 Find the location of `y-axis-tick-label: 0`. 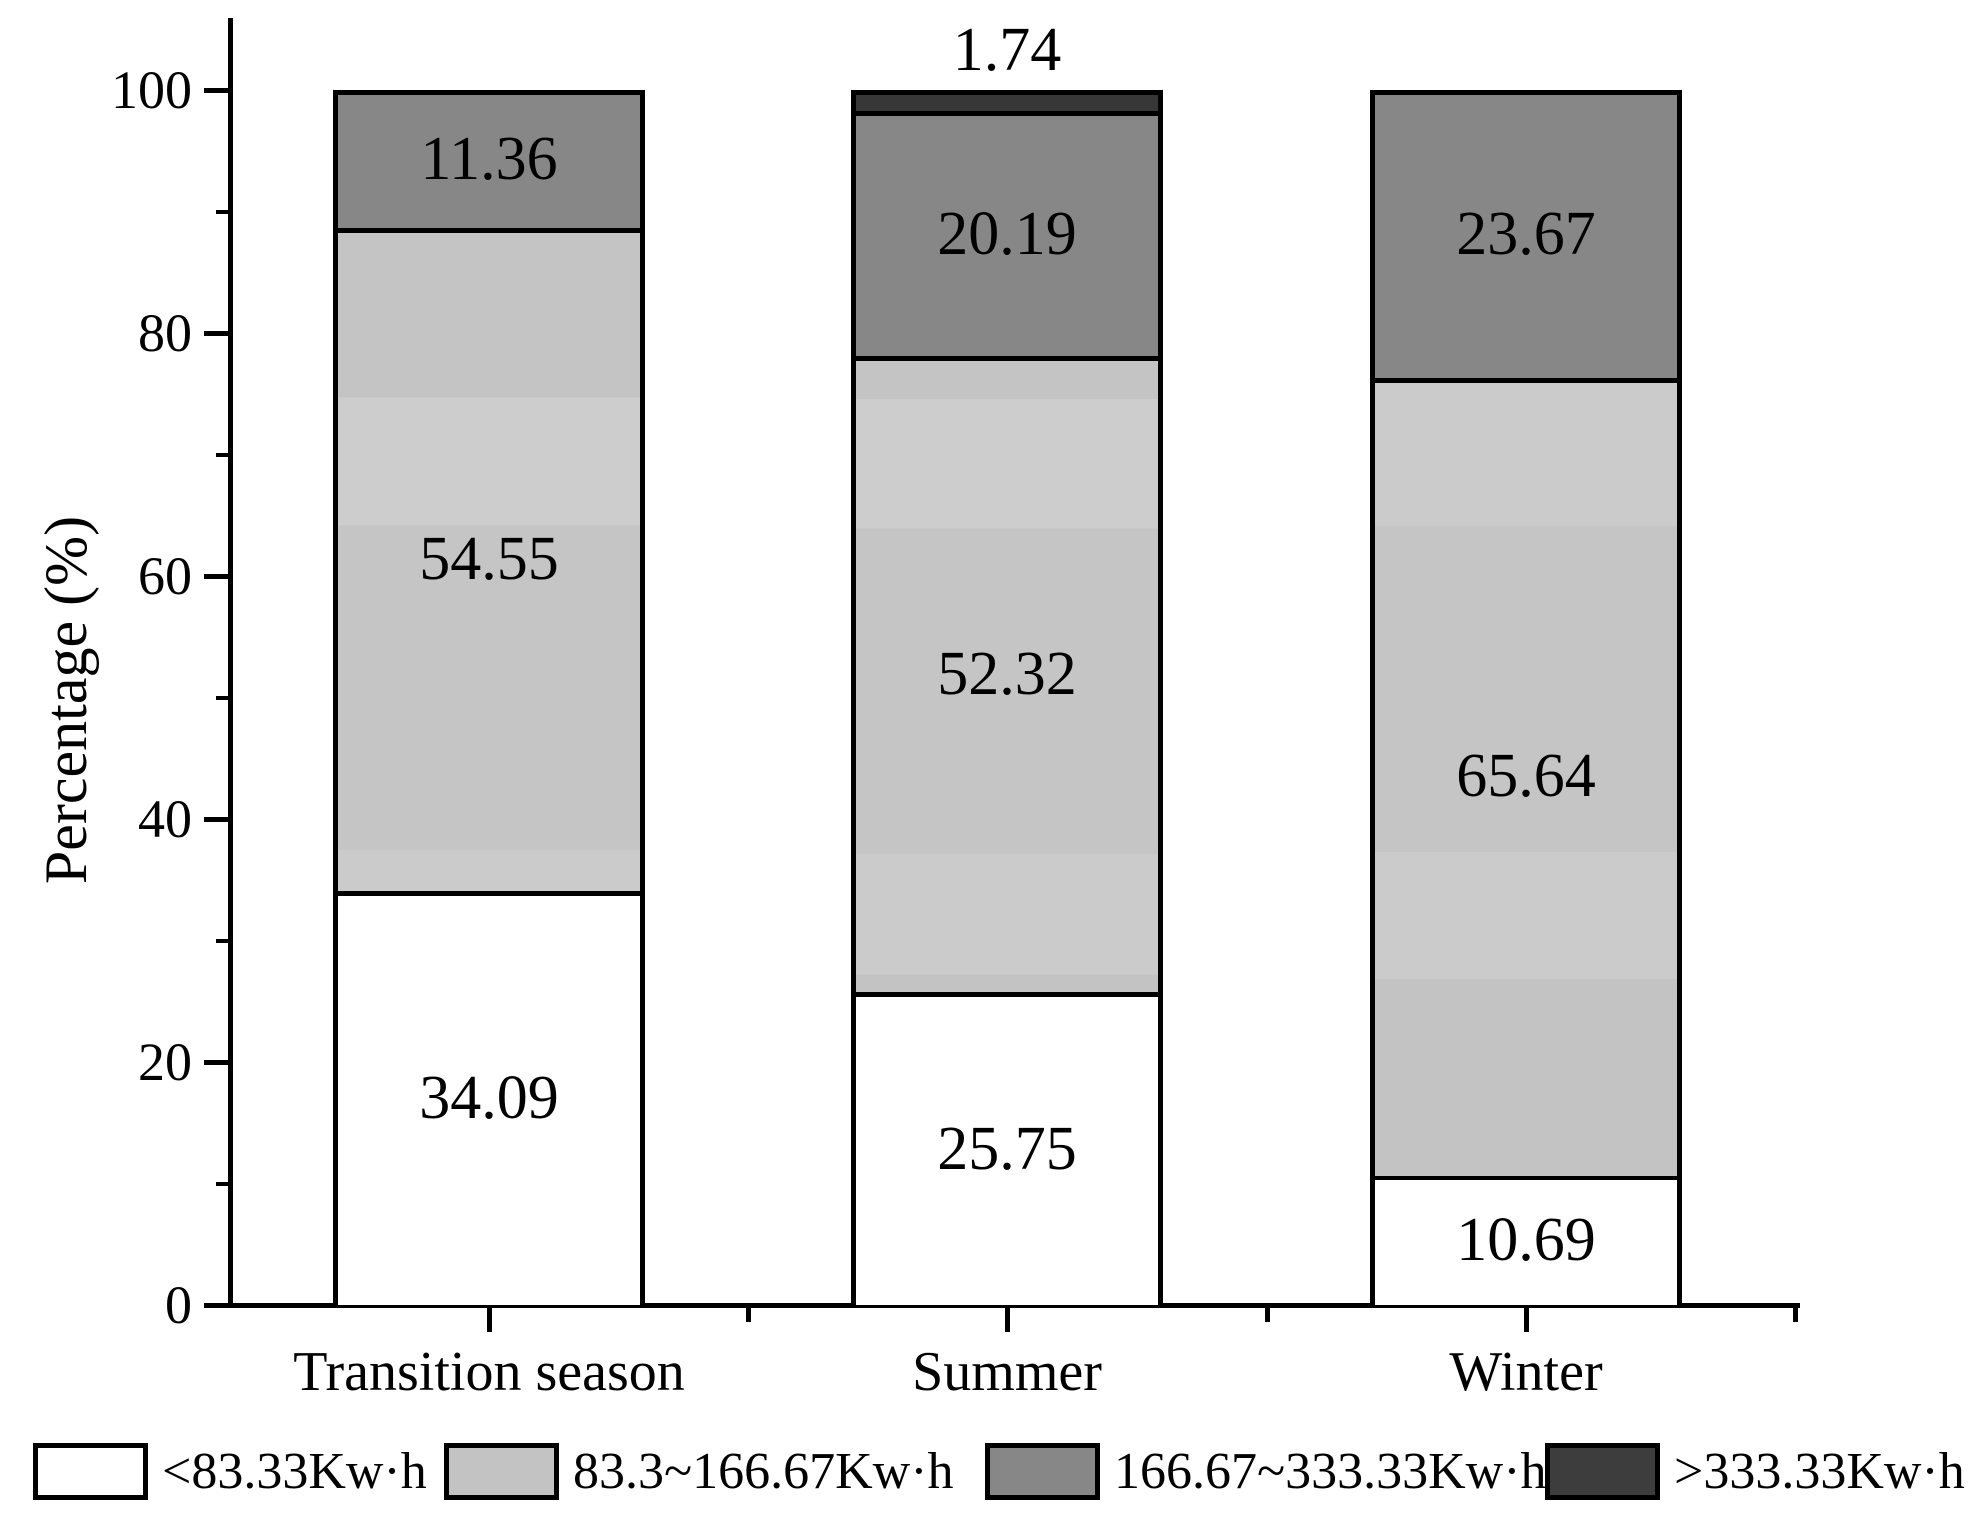

y-axis-tick-label: 0 is located at coordinates (178, 1305).